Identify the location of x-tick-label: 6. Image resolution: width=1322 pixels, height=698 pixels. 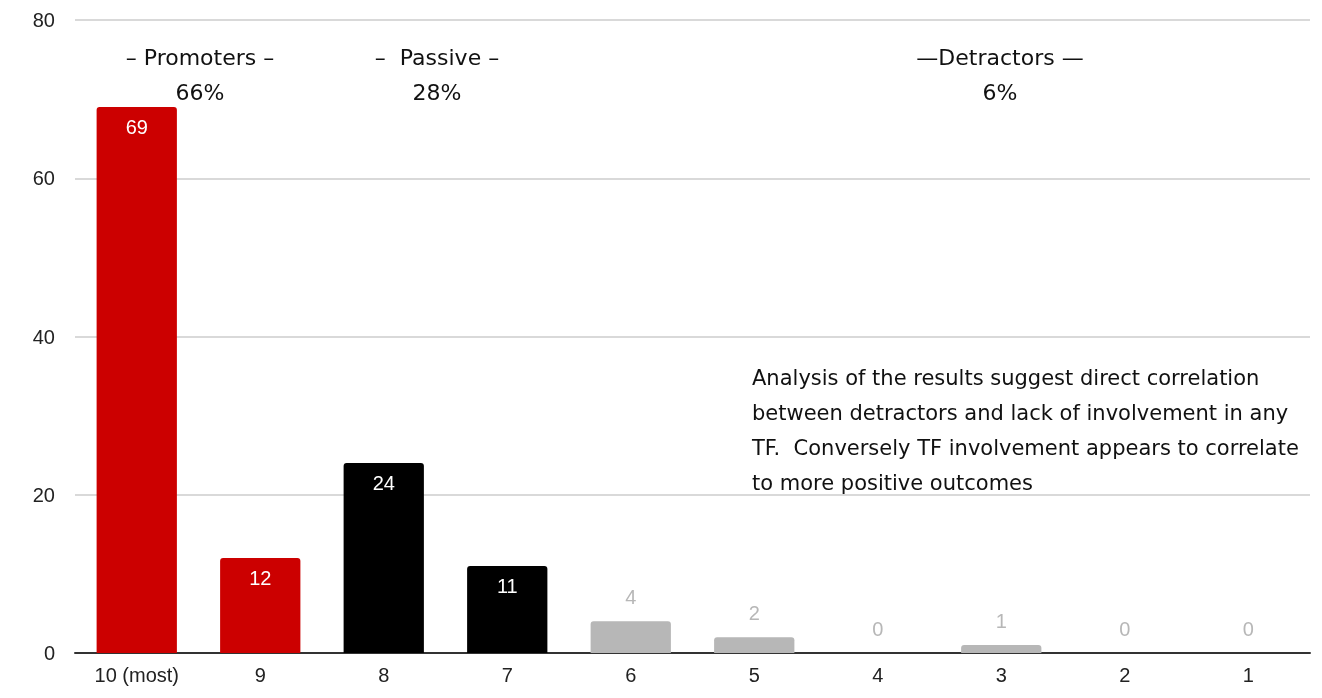
(631, 675).